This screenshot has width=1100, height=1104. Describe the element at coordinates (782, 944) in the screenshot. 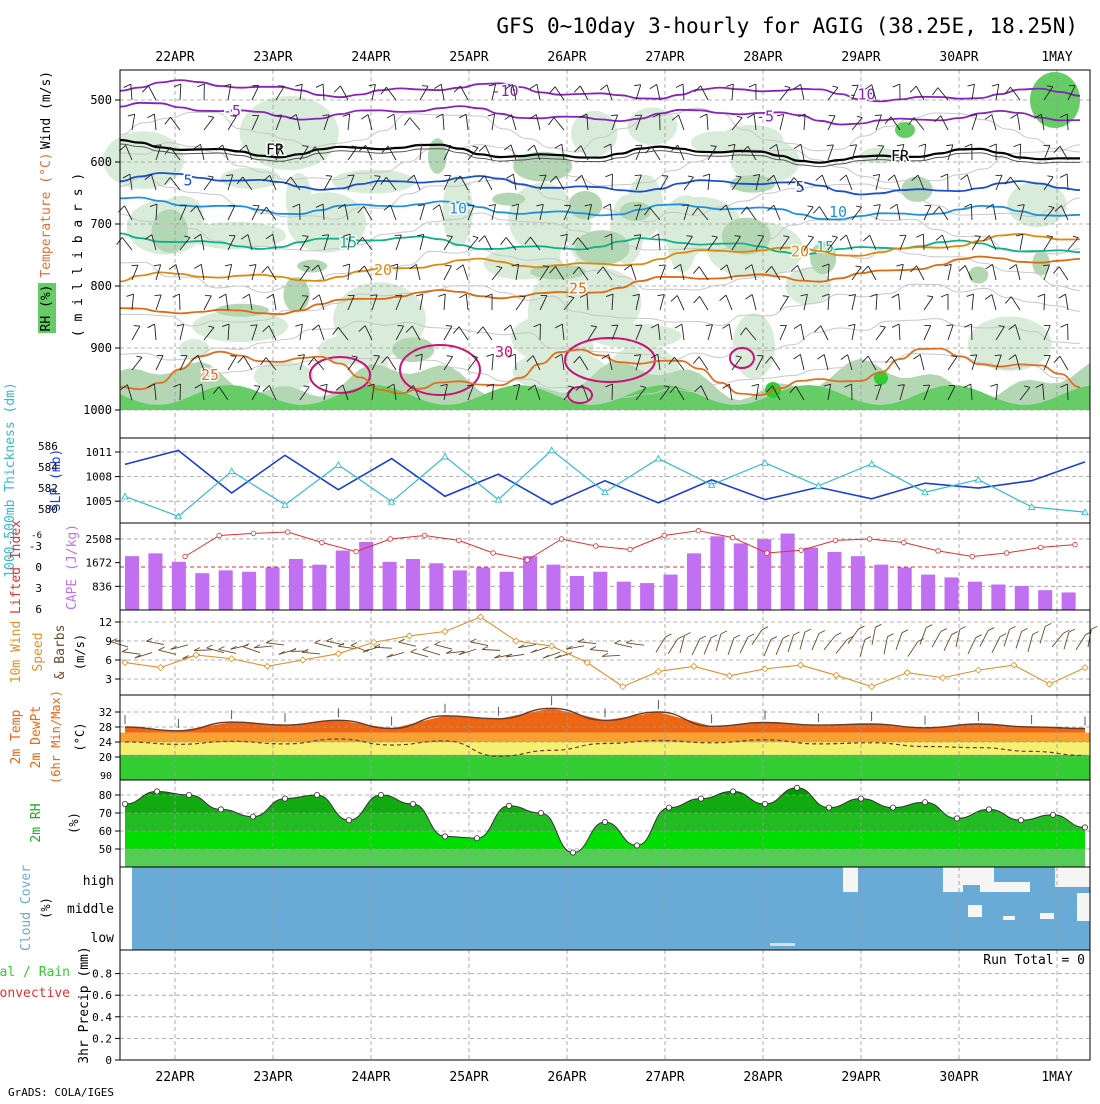

I see `cloud-gap-low` at that location.